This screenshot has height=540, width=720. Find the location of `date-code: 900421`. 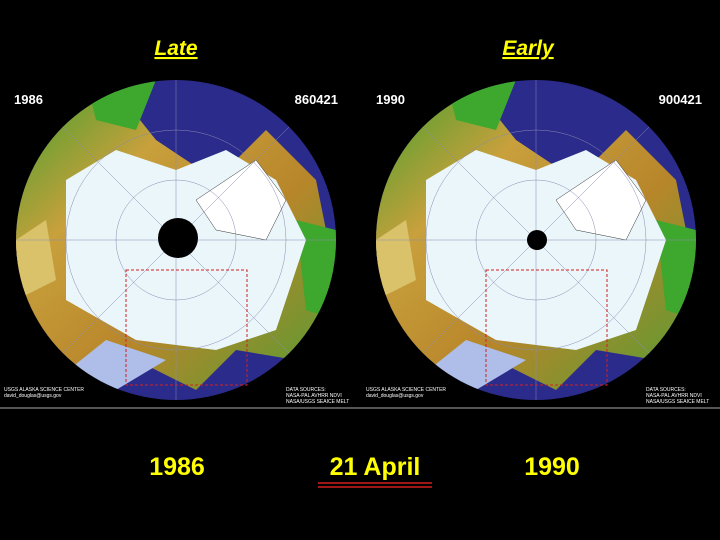

date-code: 900421 is located at coordinates (680, 99).